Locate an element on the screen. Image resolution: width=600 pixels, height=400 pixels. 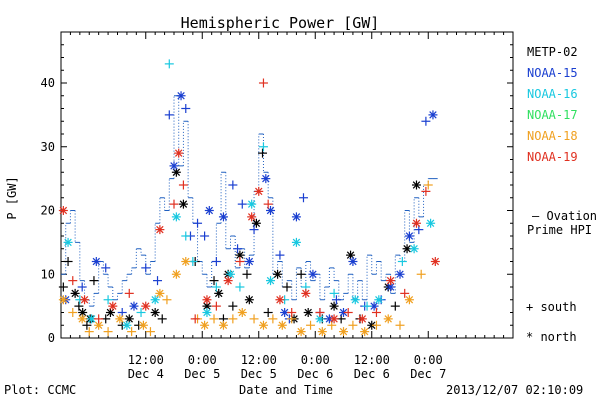
x-tick-label-time: 0:00 is located at coordinates (428, 360).